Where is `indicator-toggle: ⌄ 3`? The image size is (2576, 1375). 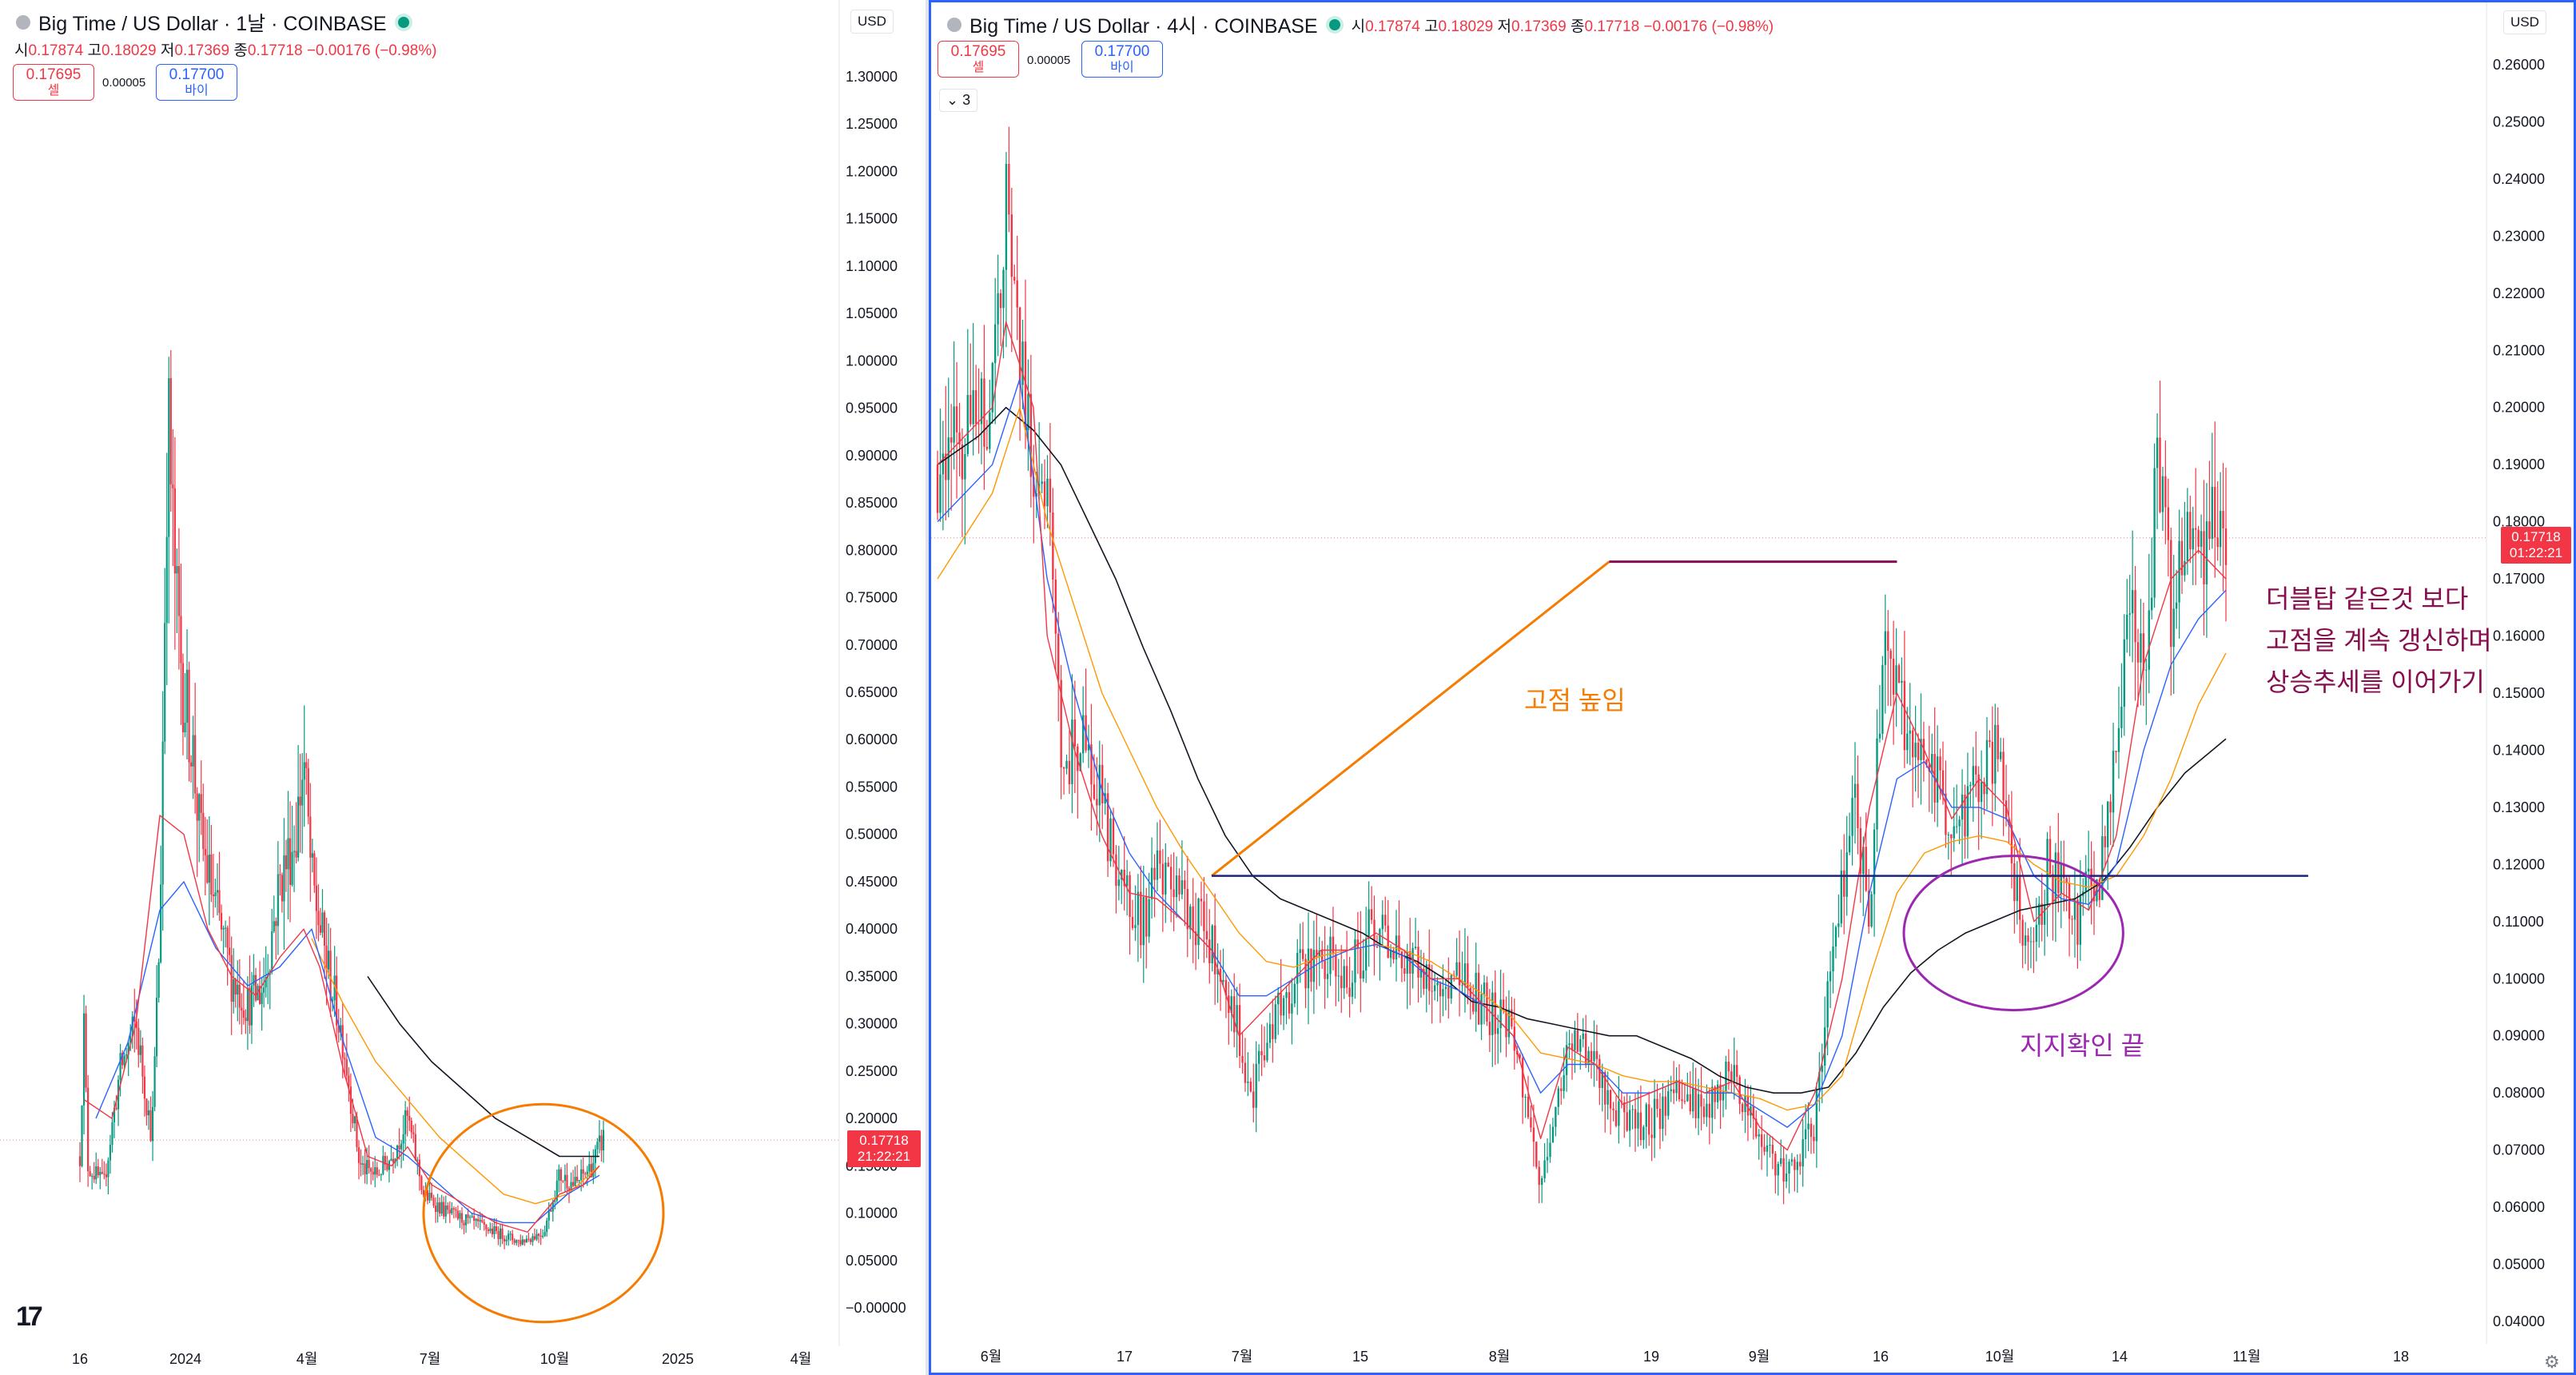
indicator-toggle: ⌄ 3 is located at coordinates (958, 100).